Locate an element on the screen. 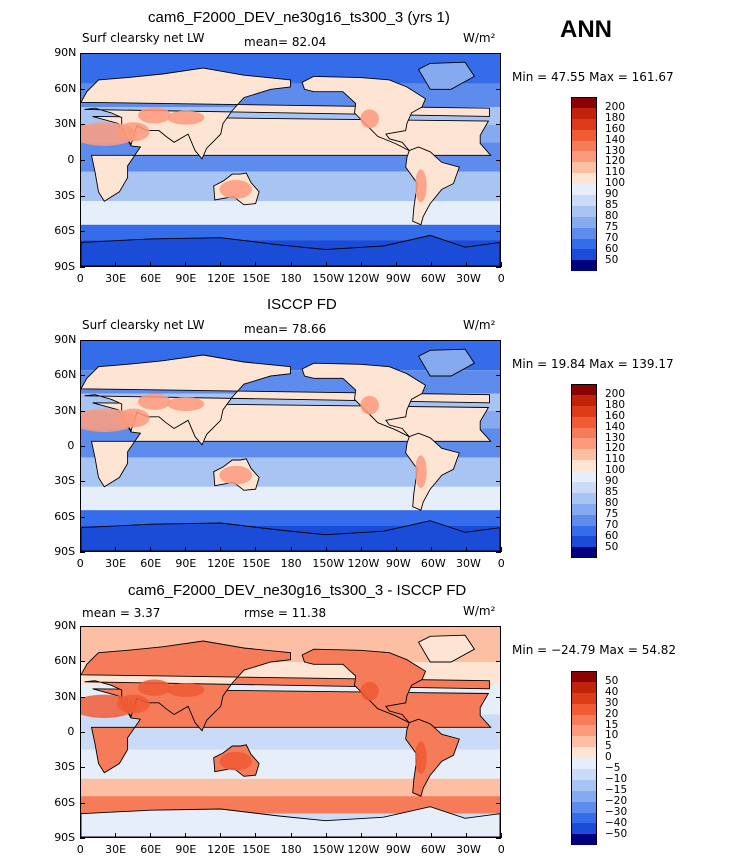  y-tick-label: 90S is located at coordinates (65, 551).